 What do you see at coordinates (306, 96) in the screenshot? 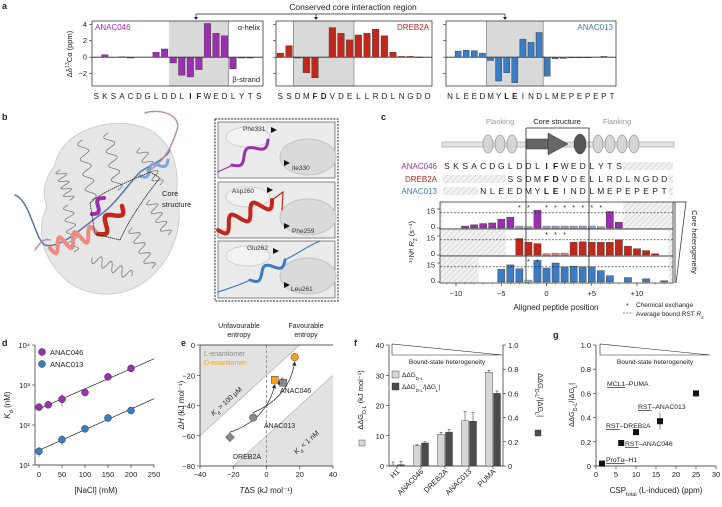
I see `residue-letter: M` at bounding box center [306, 96].